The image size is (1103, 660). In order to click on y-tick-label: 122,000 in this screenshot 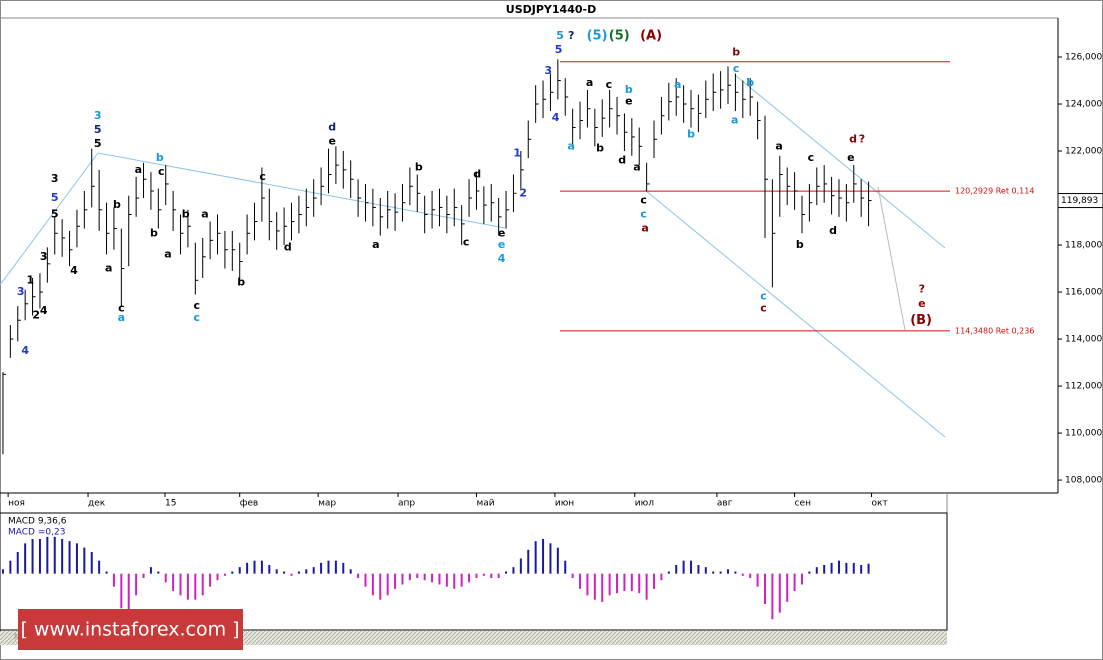, I will do `click(1083, 152)`.